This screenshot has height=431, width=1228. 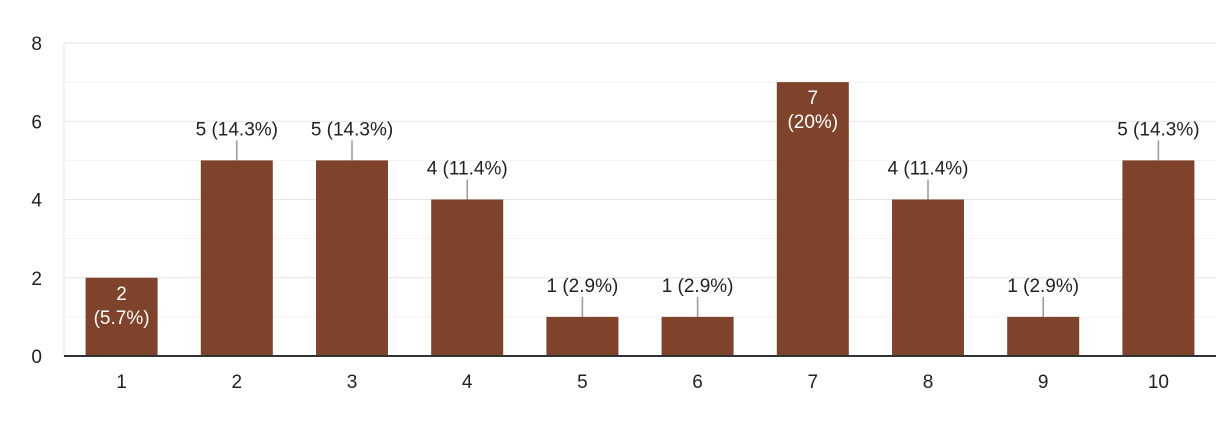 I want to click on y-tick-label: 6, so click(x=36, y=122).